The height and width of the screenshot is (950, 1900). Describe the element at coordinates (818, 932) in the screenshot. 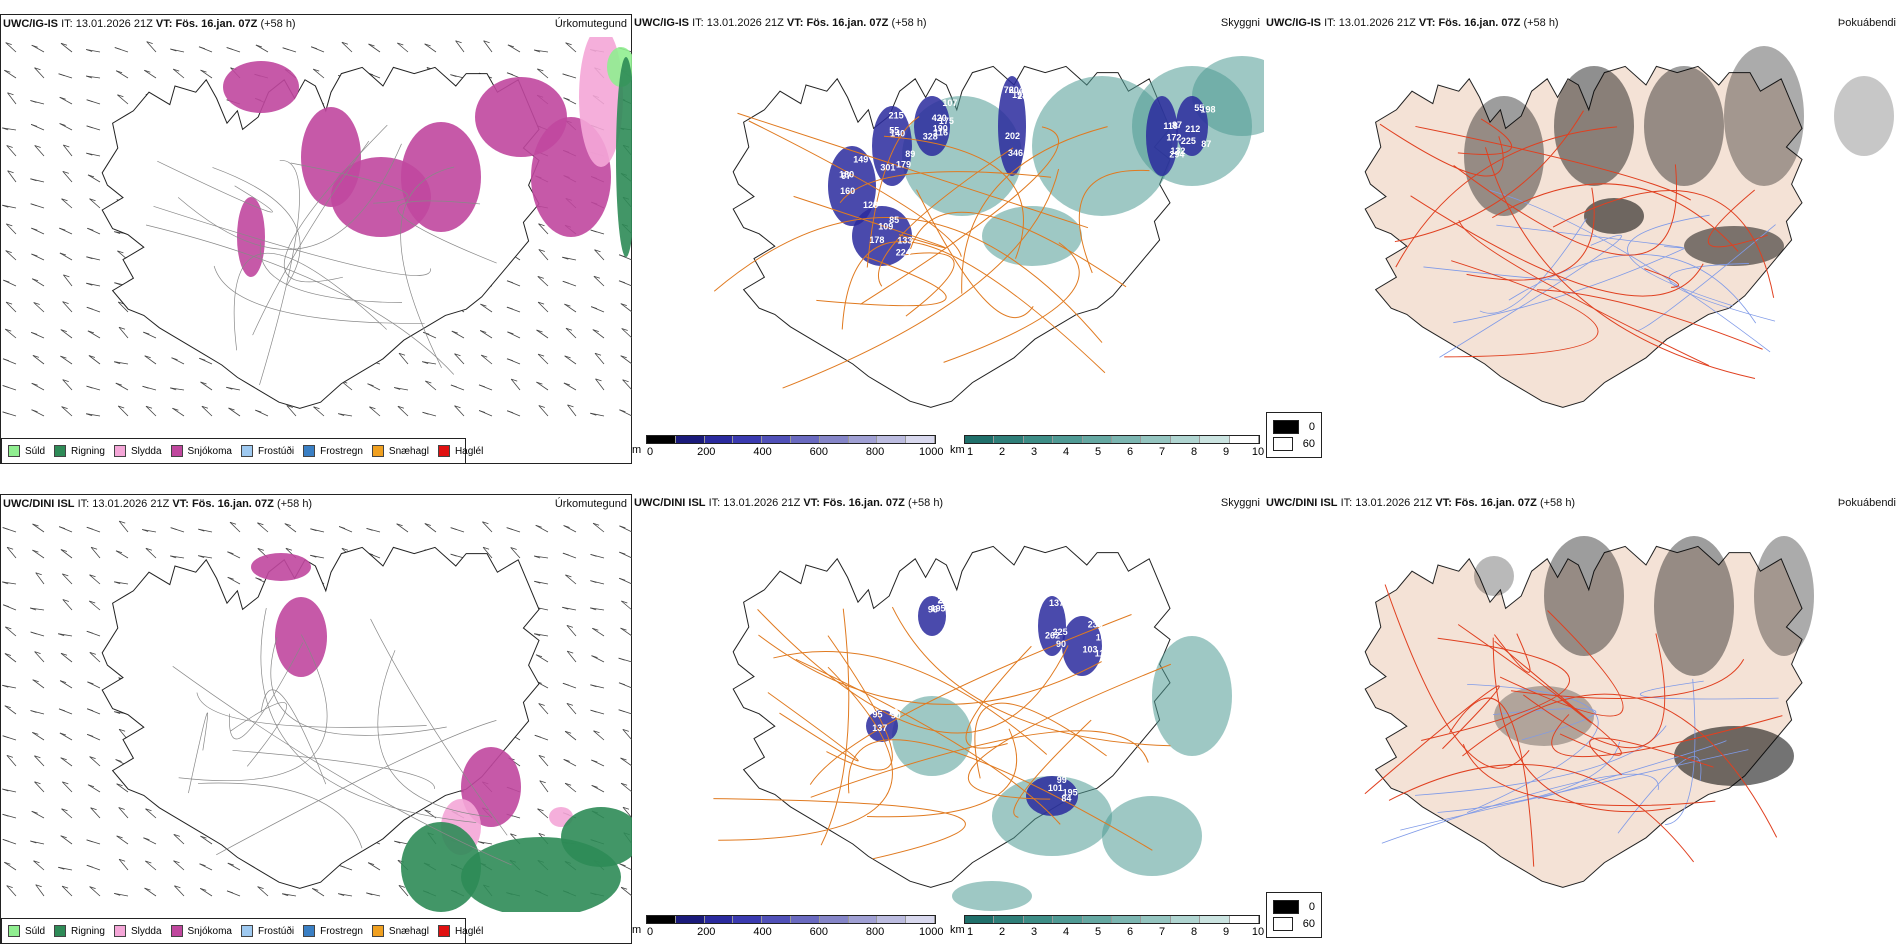

I see `colorbar-tick: 600` at that location.